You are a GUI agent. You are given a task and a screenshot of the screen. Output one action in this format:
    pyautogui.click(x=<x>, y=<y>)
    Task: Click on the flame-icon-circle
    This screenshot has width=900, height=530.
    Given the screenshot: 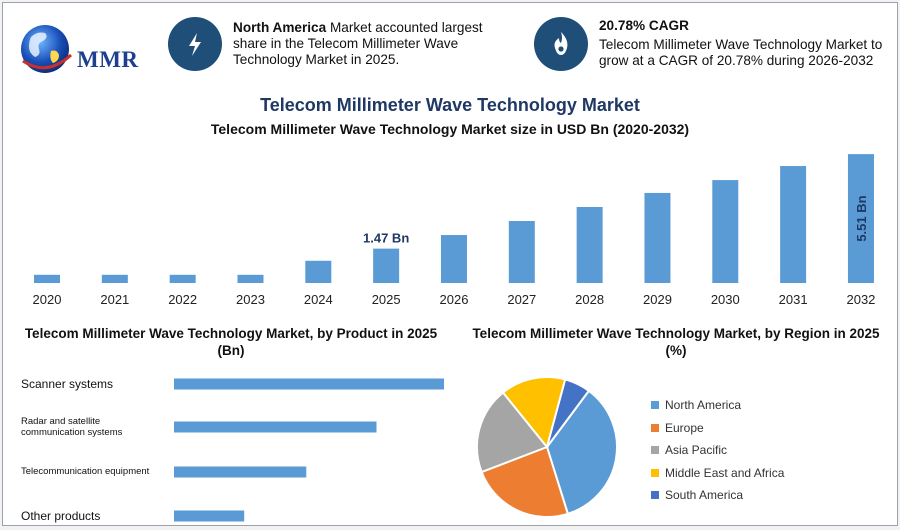 What is the action you would take?
    pyautogui.click(x=561, y=44)
    